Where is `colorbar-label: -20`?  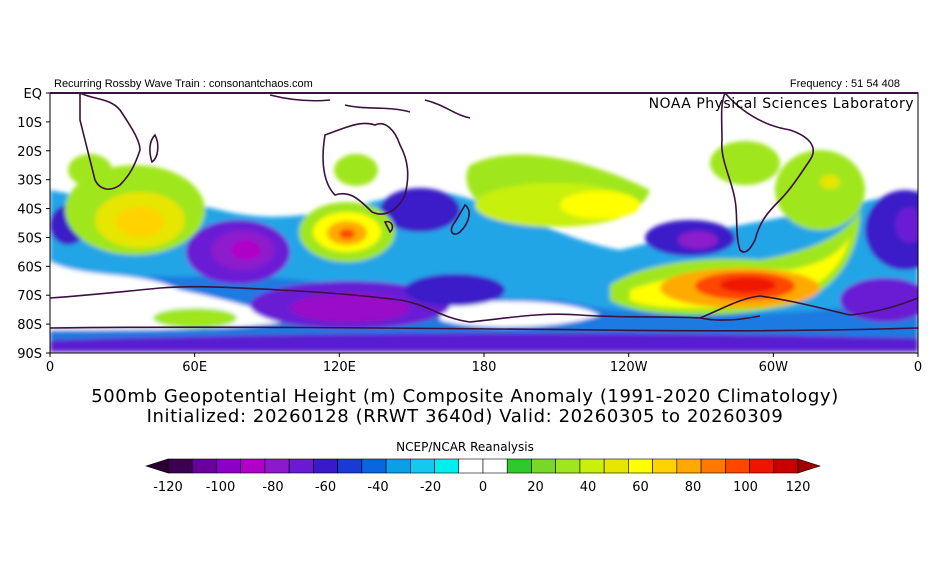 colorbar-label: -20 is located at coordinates (430, 487).